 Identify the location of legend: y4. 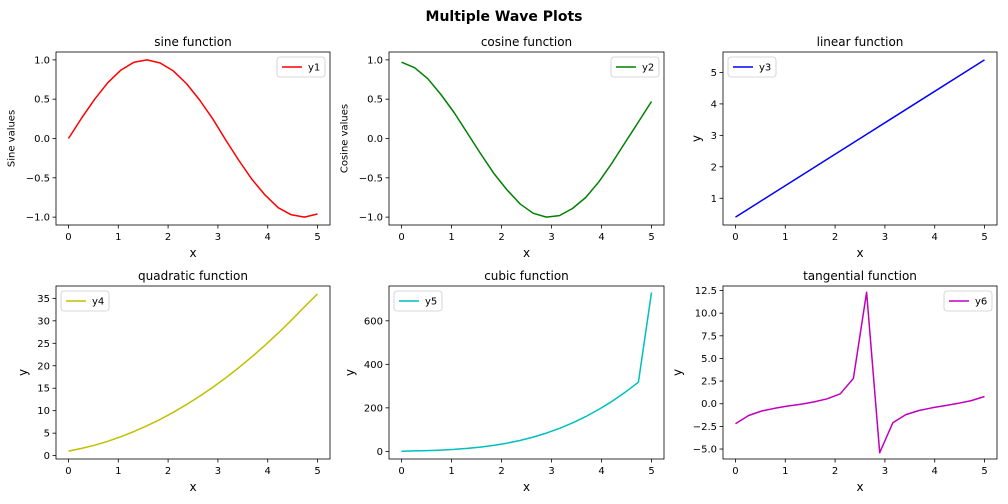
(85, 301).